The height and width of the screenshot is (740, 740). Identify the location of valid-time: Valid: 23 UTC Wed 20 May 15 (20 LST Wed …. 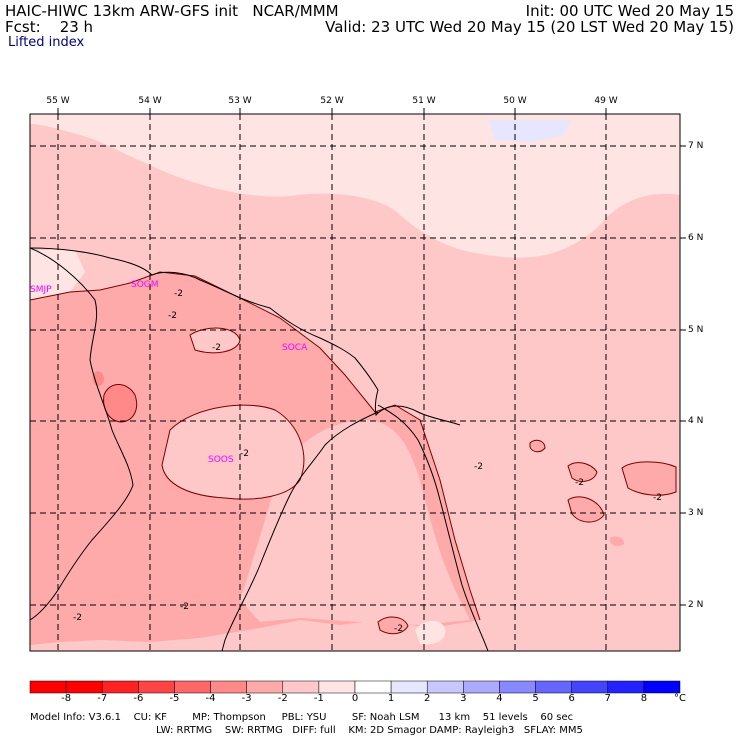
(529, 27).